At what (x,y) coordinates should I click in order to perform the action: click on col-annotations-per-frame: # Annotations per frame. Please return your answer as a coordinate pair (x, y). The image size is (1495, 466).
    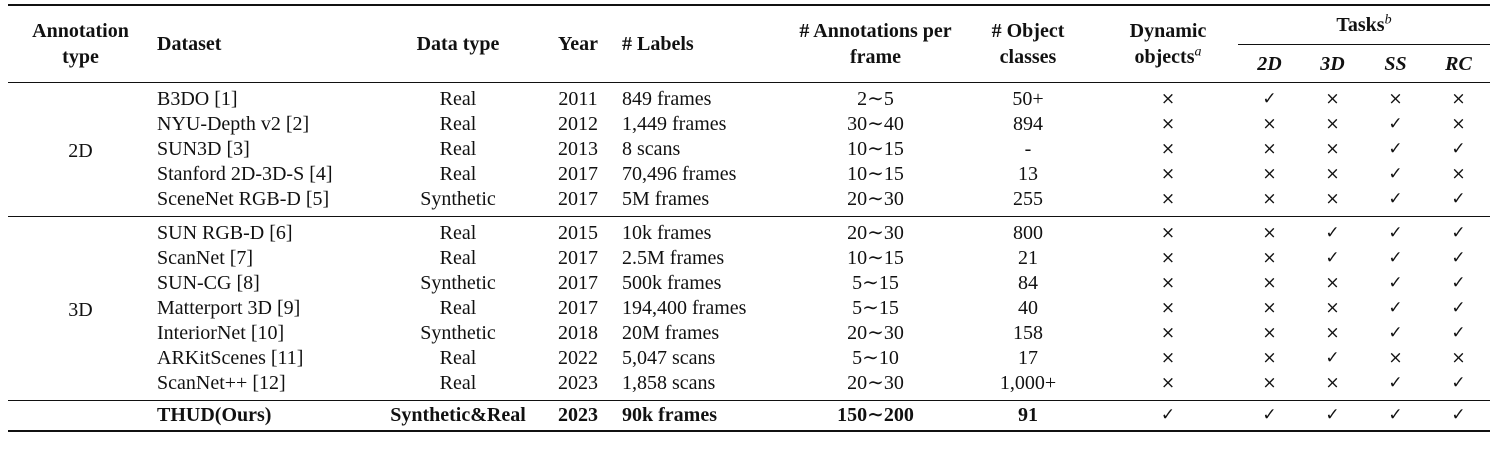
    Looking at the image, I should click on (875, 44).